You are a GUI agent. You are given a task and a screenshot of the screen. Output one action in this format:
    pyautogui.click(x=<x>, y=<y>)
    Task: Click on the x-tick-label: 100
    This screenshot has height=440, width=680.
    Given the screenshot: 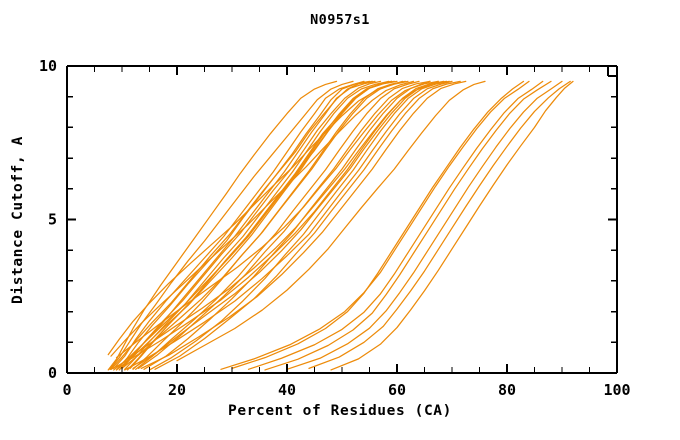 What is the action you would take?
    pyautogui.click(x=616, y=390)
    